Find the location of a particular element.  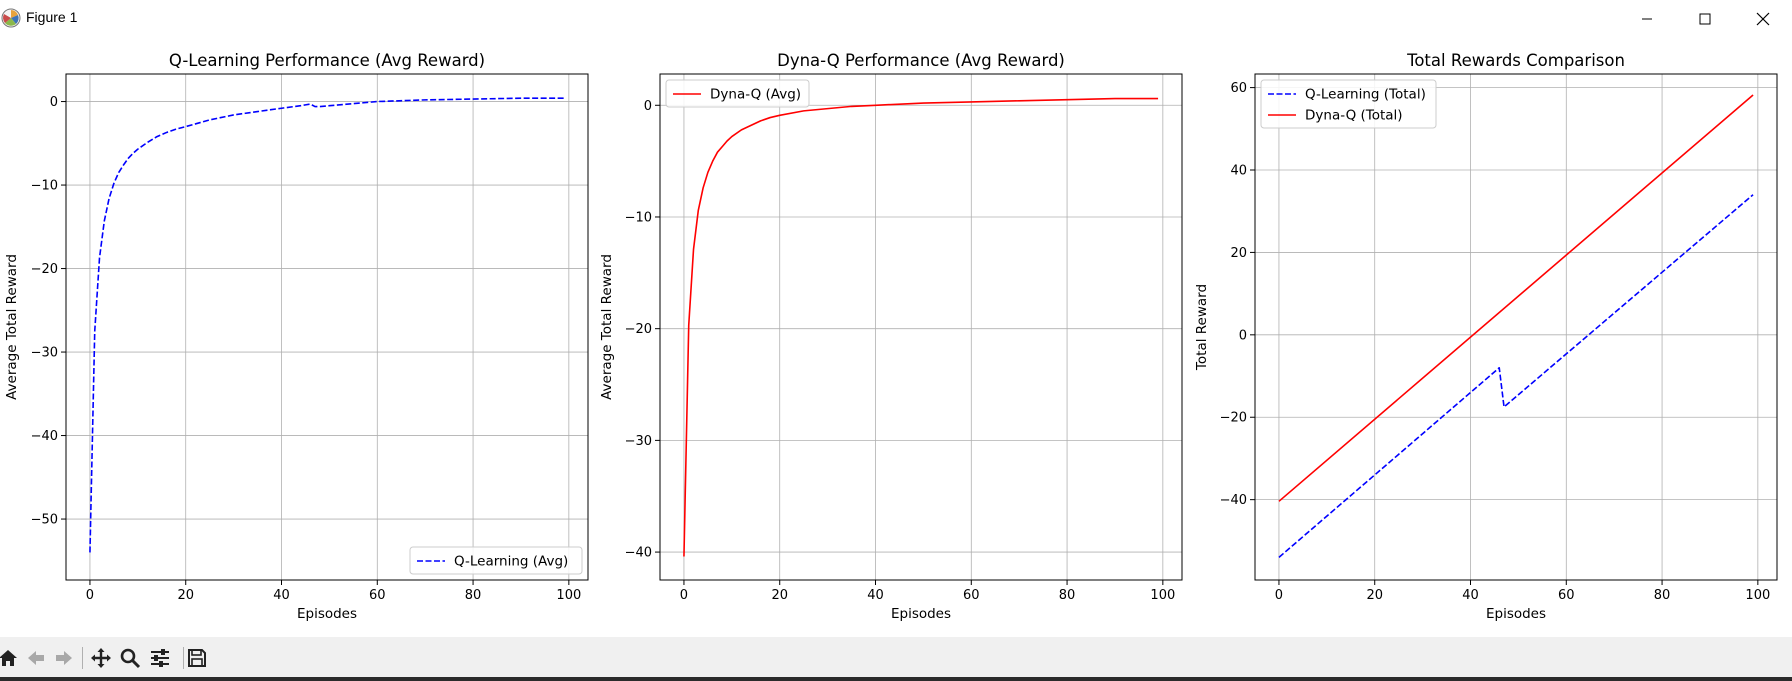

minimize-icon is located at coordinates (1647, 18).